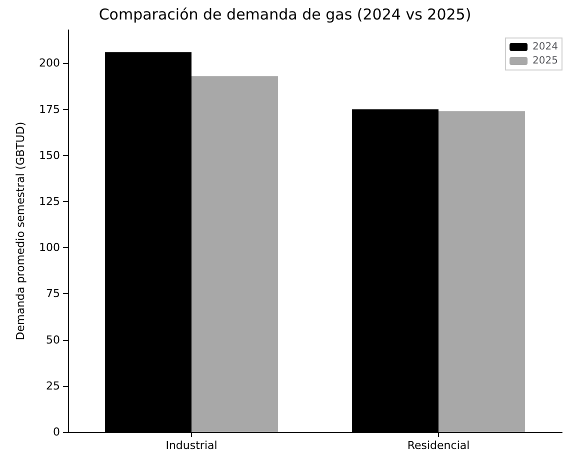 The width and height of the screenshot is (570, 452). What do you see at coordinates (545, 61) in the screenshot?
I see `legend-label: 2025` at bounding box center [545, 61].